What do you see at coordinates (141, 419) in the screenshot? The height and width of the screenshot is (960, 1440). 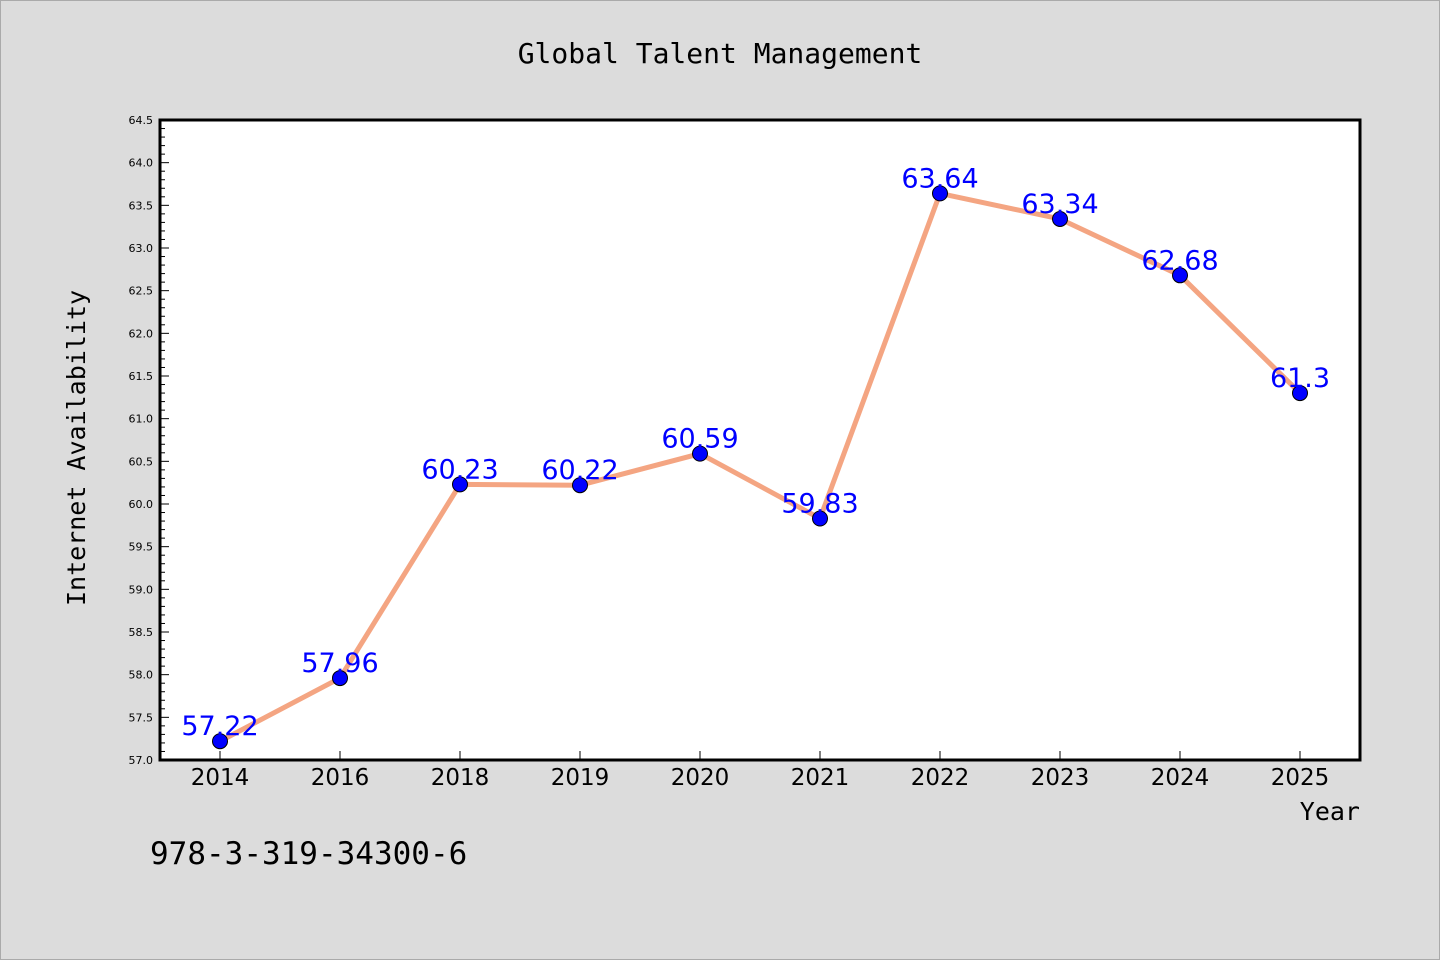 I see `y-tick-label: 61.0` at bounding box center [141, 419].